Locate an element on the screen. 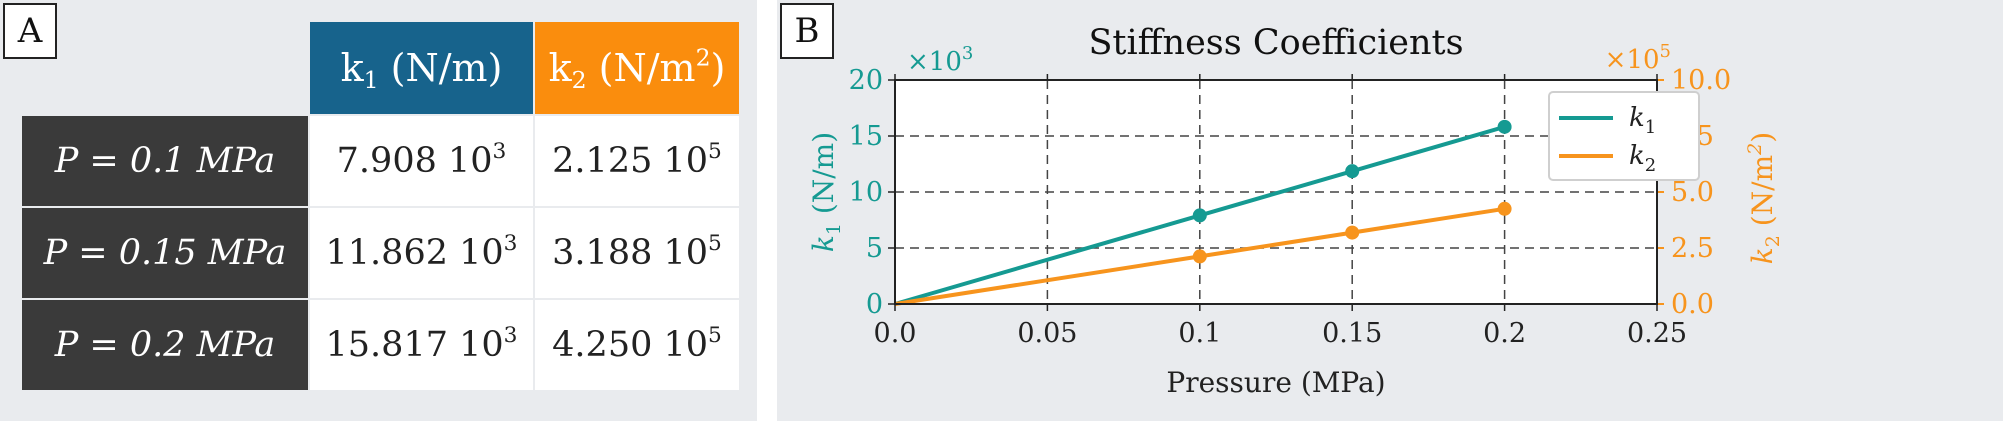  table-row: P = 0.15 MPa 11.862 103 3.188 105 is located at coordinates (380, 253).